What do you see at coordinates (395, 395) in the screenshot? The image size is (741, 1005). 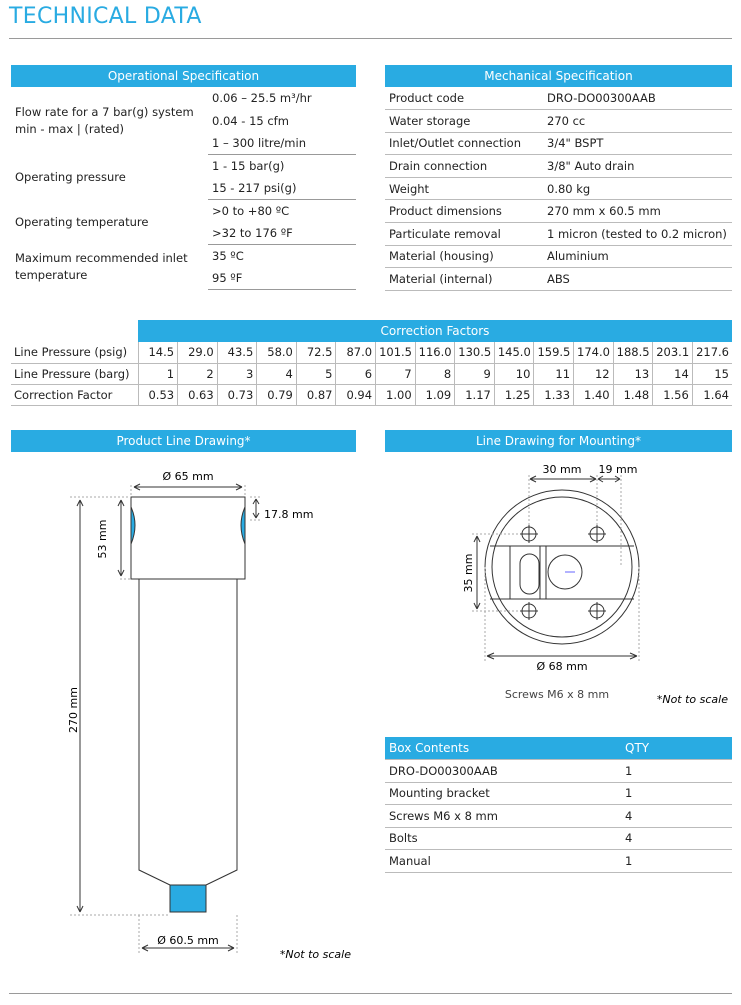 I see `cell-value: 1.00` at bounding box center [395, 395].